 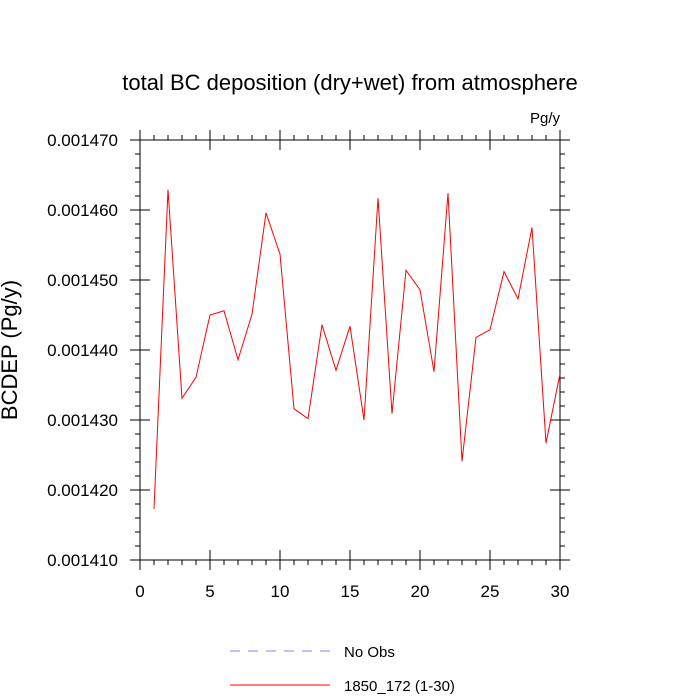 I want to click on x-tick-label: 30, so click(x=560, y=591).